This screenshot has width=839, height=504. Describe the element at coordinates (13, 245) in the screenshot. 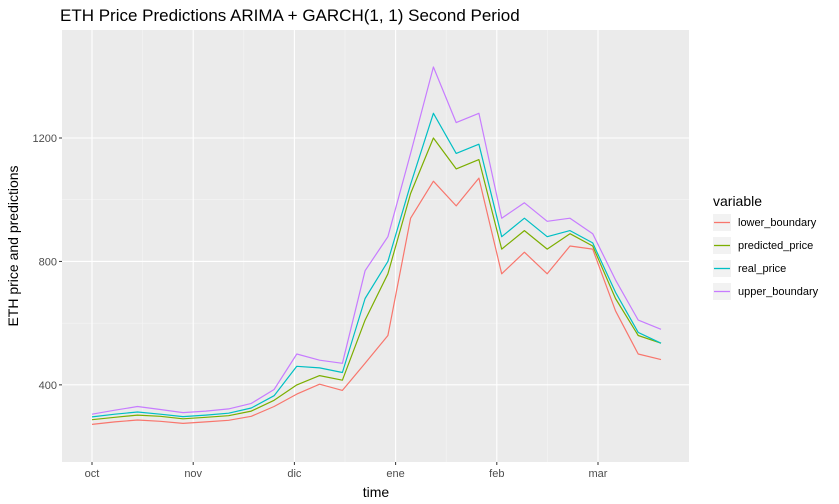

I see `y-axis-title: ETH price and predictions` at that location.